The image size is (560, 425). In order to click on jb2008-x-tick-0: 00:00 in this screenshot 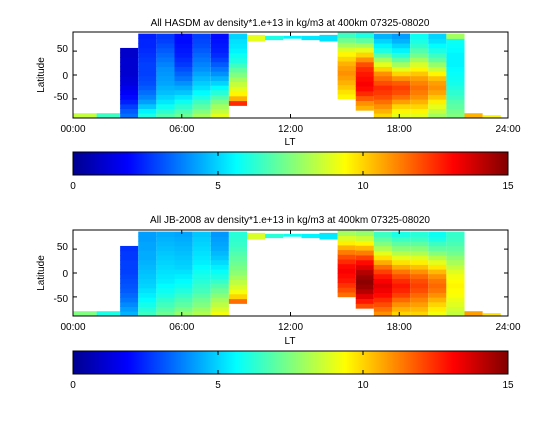, I will do `click(72, 327)`.